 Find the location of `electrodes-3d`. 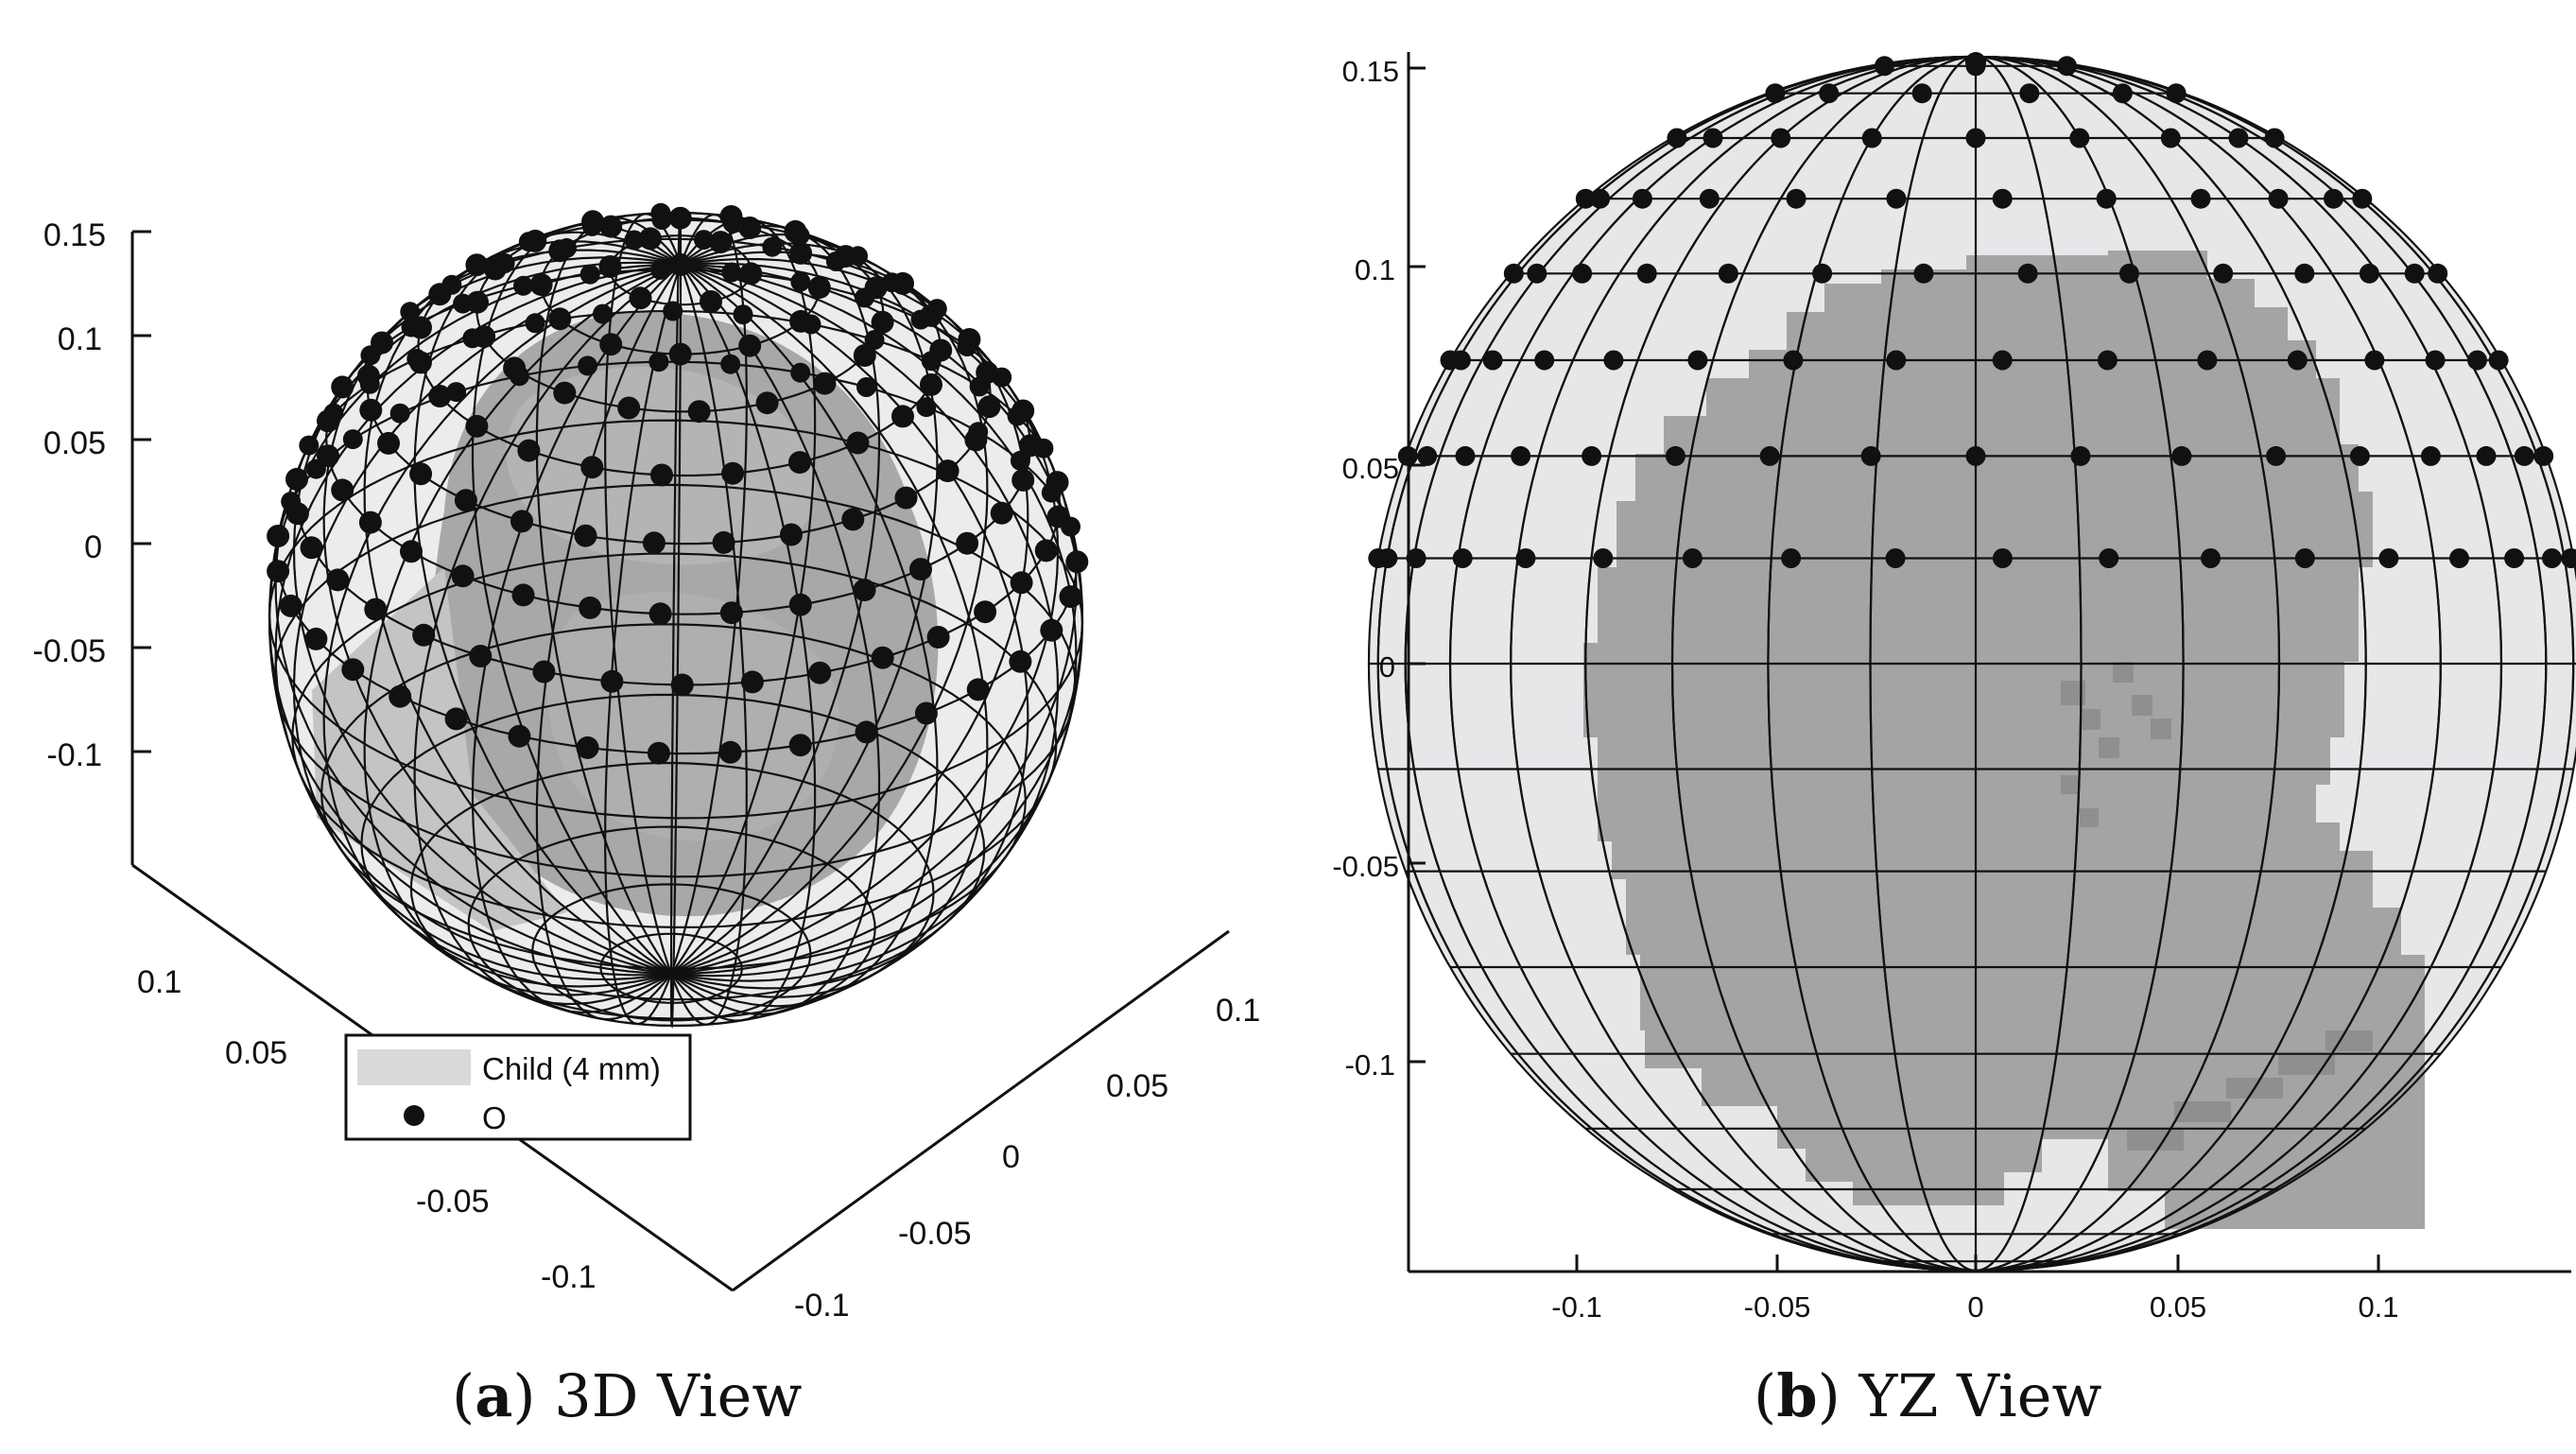

electrodes-3d is located at coordinates (678, 484).